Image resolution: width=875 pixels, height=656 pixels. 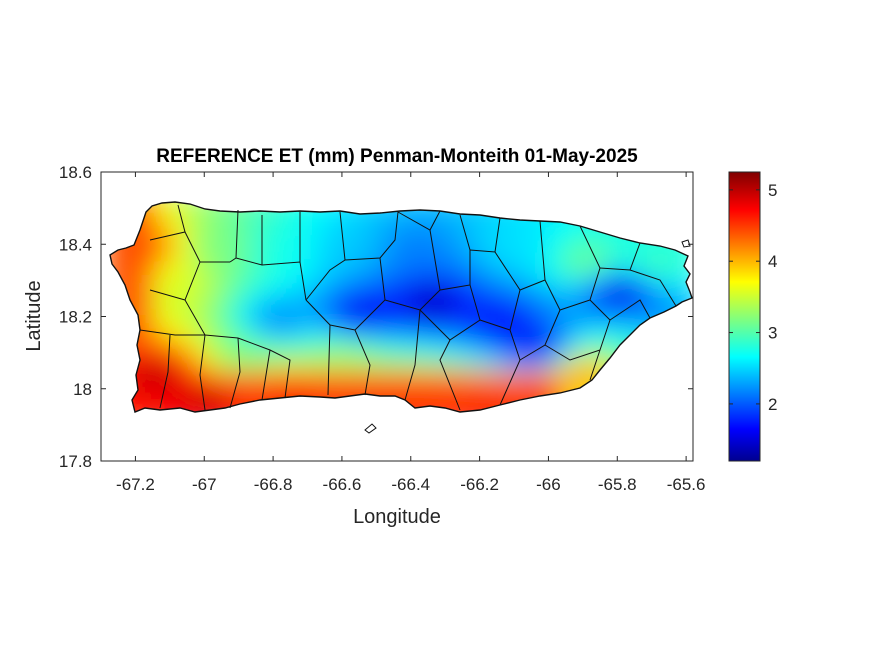 What do you see at coordinates (370, 428) in the screenshot?
I see `caja-de-muertos-island` at bounding box center [370, 428].